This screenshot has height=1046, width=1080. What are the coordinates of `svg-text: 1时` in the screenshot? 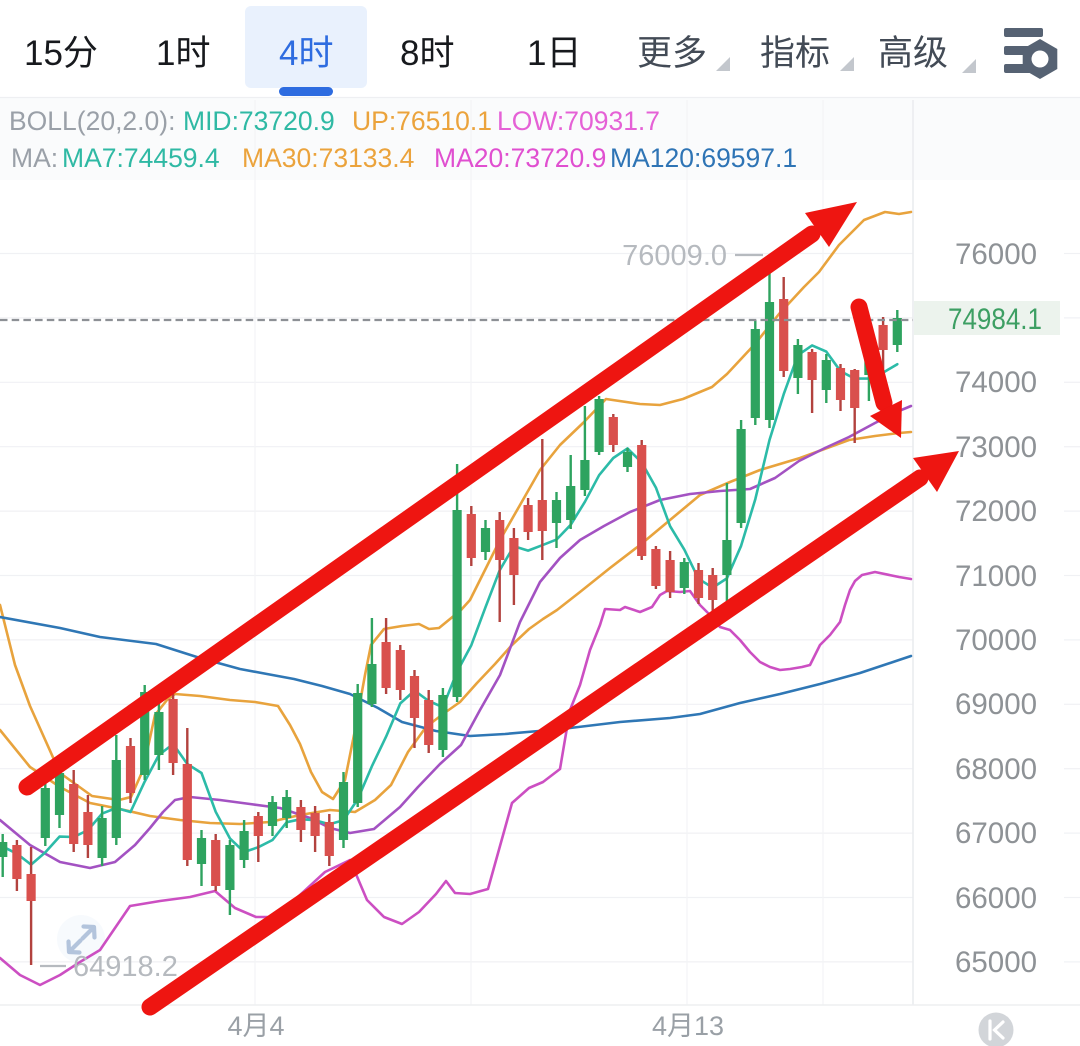 It's located at (183, 53).